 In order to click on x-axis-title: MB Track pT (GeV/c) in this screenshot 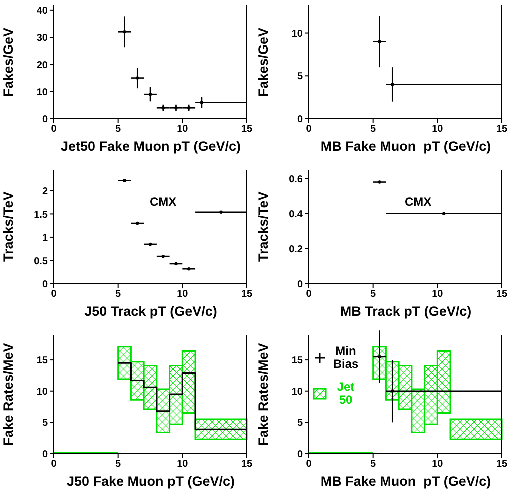, I will do `click(406, 311)`.